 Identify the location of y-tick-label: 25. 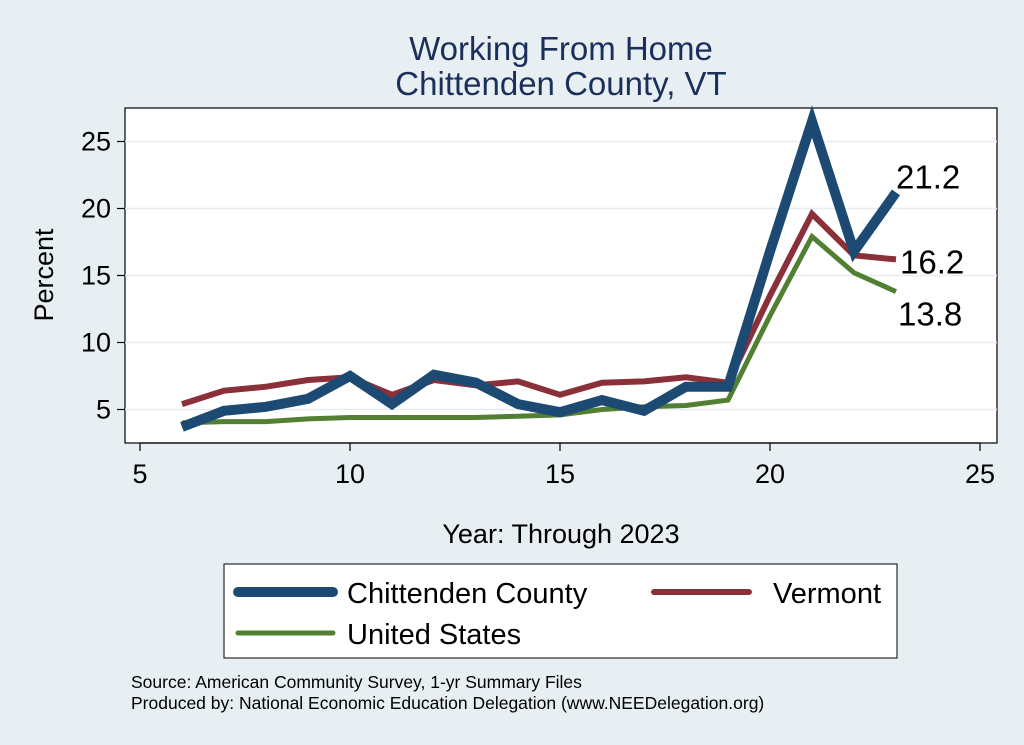
(96, 142).